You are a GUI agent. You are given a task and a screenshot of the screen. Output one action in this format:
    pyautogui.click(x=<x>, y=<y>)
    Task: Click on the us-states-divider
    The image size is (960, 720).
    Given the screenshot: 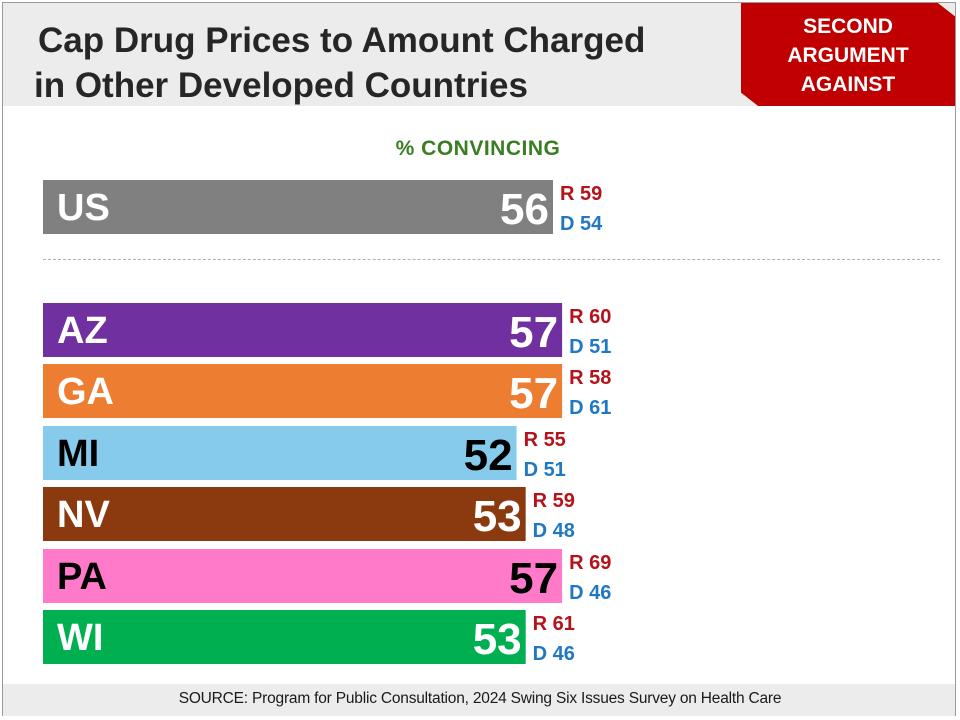 What is the action you would take?
    pyautogui.click(x=491, y=259)
    